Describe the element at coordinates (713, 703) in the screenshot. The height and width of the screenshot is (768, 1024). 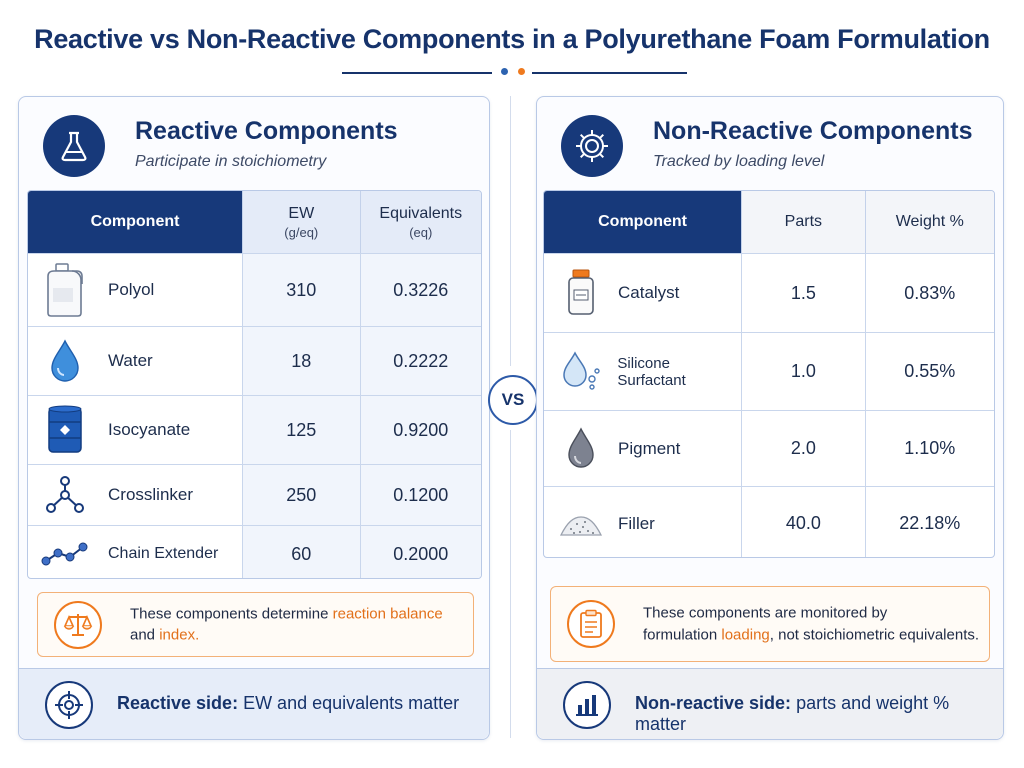
I see `summary-bold: Non-reactive side:` at that location.